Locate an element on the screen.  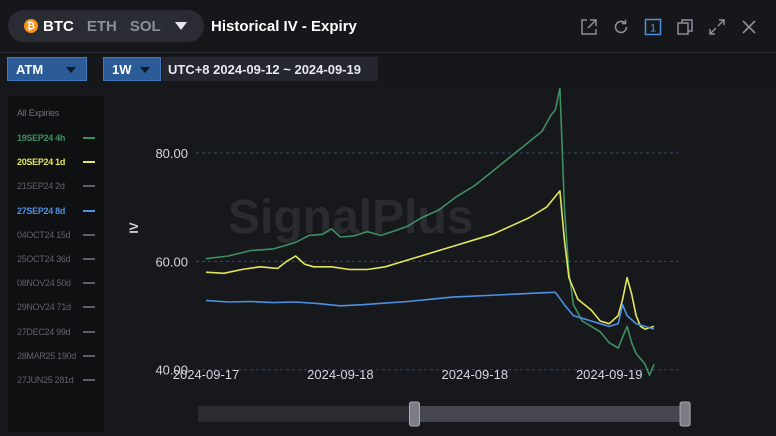
legend-item: 27DEC24 99d is located at coordinates (60, 332).